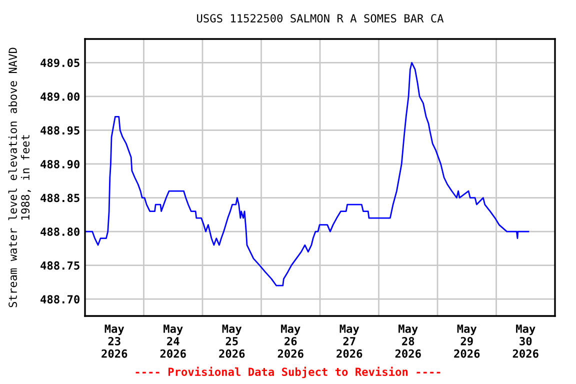 This screenshot has height=384, width=576. I want to click on text: ---- Provisional Data Subject to Revision ----, so click(288, 372).